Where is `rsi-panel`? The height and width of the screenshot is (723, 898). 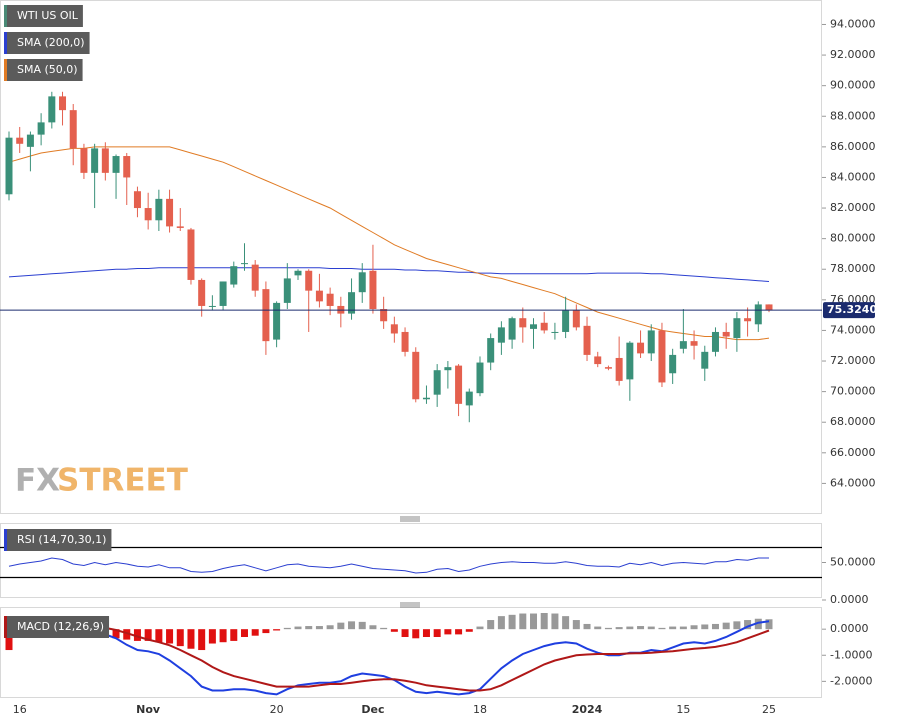
rsi-panel is located at coordinates (411, 560).